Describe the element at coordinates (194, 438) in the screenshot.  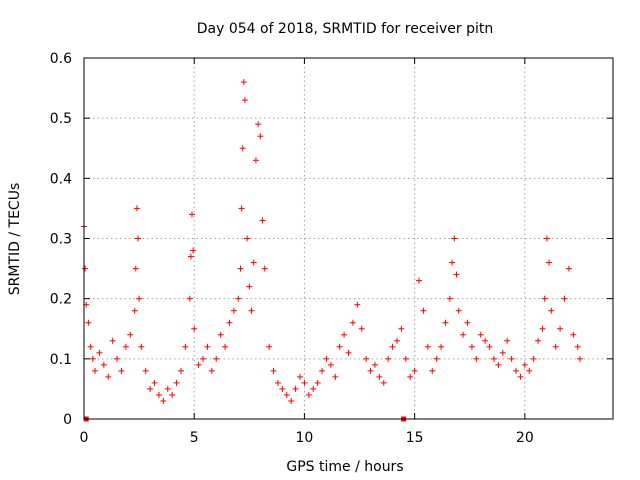
I see `x-tick-label: 5` at that location.